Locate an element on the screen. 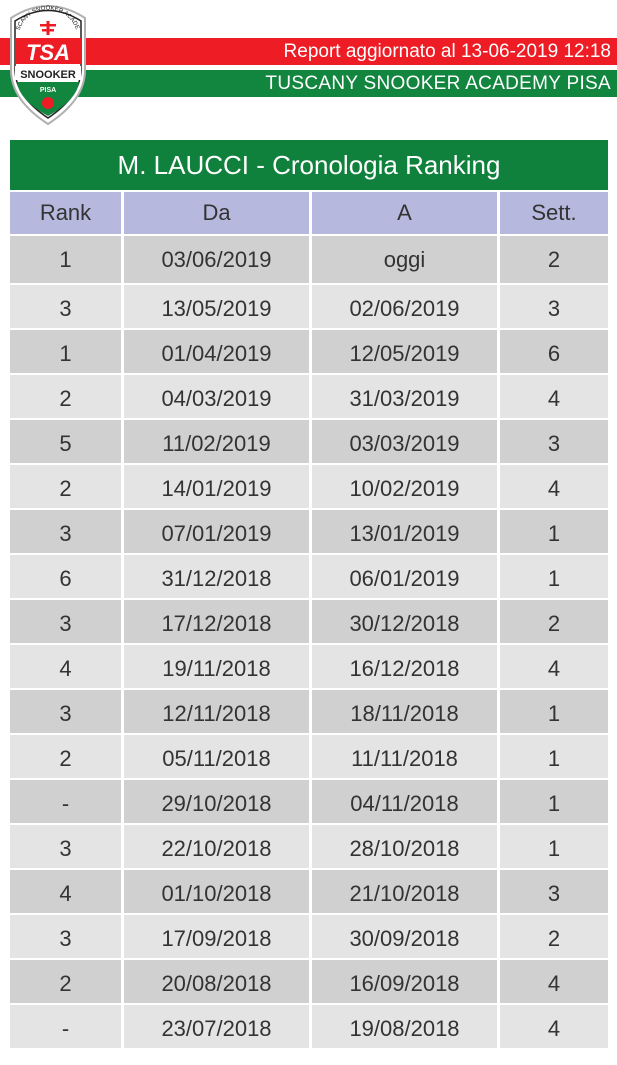  to-date-cell: 30/12/2018 is located at coordinates (404, 621).